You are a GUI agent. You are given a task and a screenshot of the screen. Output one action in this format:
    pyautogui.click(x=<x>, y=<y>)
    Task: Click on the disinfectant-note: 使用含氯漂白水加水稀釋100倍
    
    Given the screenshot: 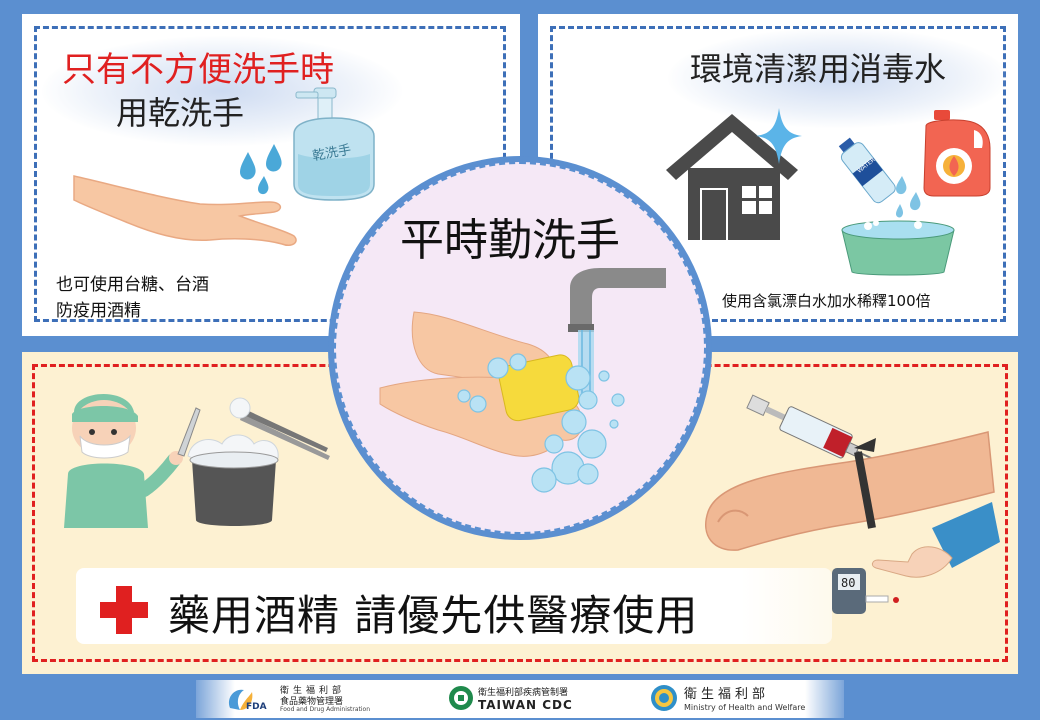 What is the action you would take?
    pyautogui.click(x=826, y=301)
    